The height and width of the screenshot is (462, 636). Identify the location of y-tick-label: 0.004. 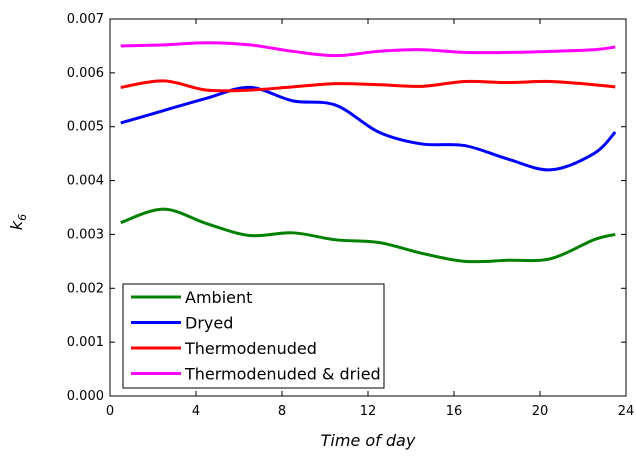
(85, 181).